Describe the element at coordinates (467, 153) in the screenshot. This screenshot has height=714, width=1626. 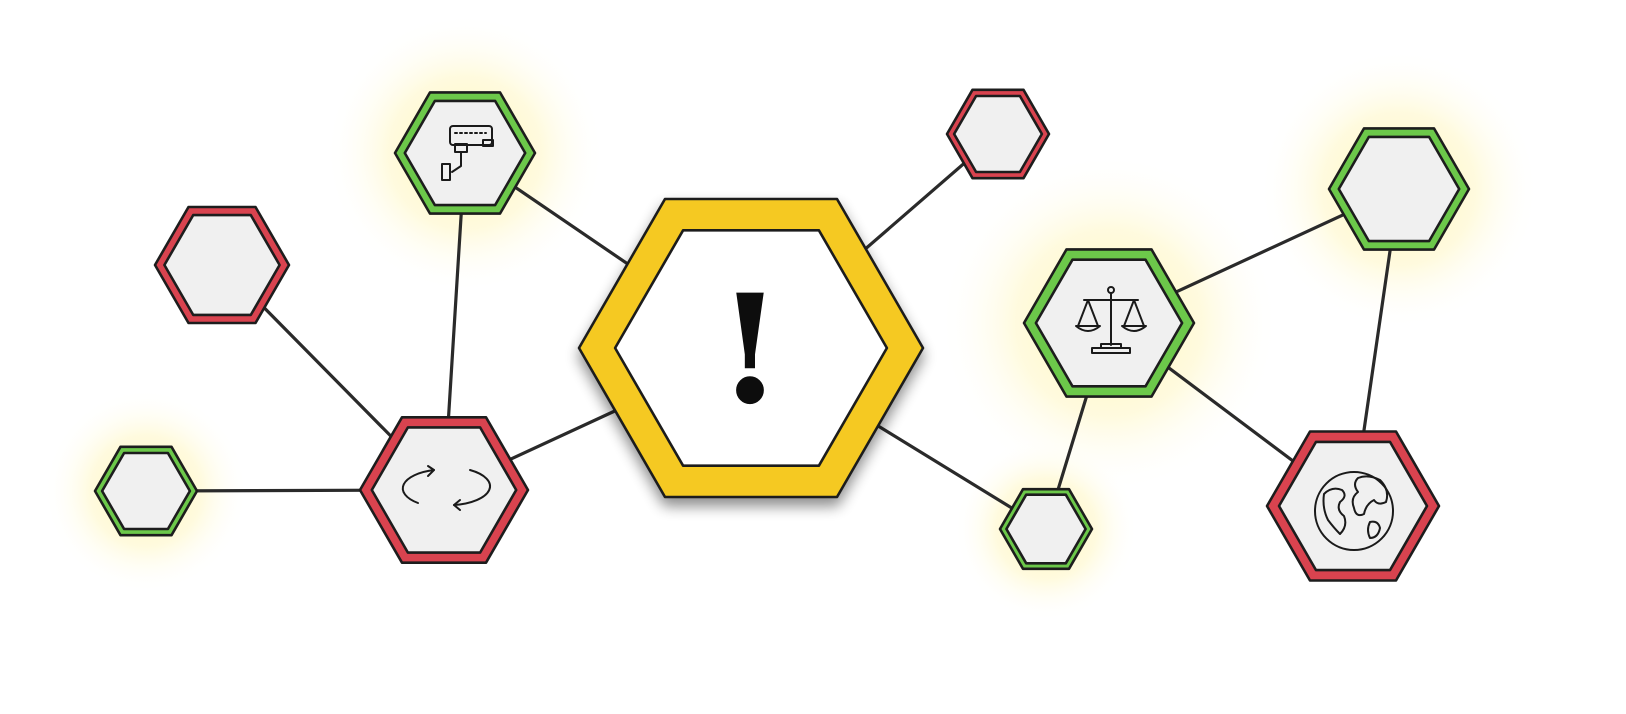
I see `security-camera-icon` at that location.